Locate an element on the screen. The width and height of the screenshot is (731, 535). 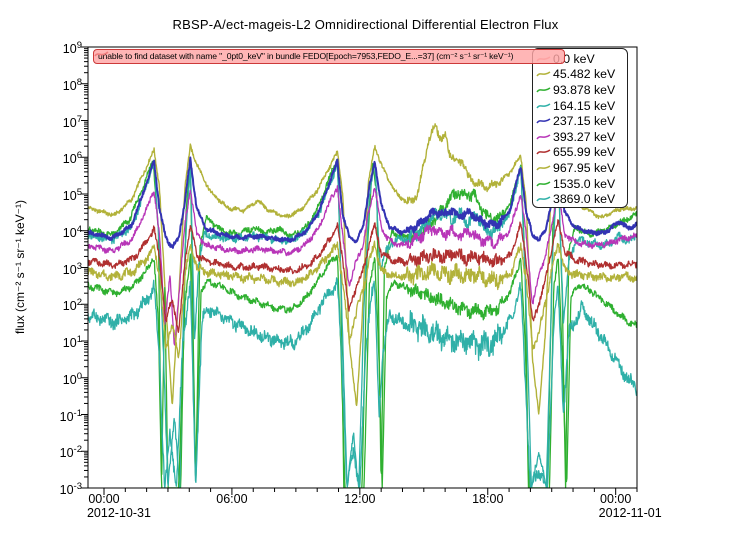
x-tick-label: 06:00 is located at coordinates (232, 499).